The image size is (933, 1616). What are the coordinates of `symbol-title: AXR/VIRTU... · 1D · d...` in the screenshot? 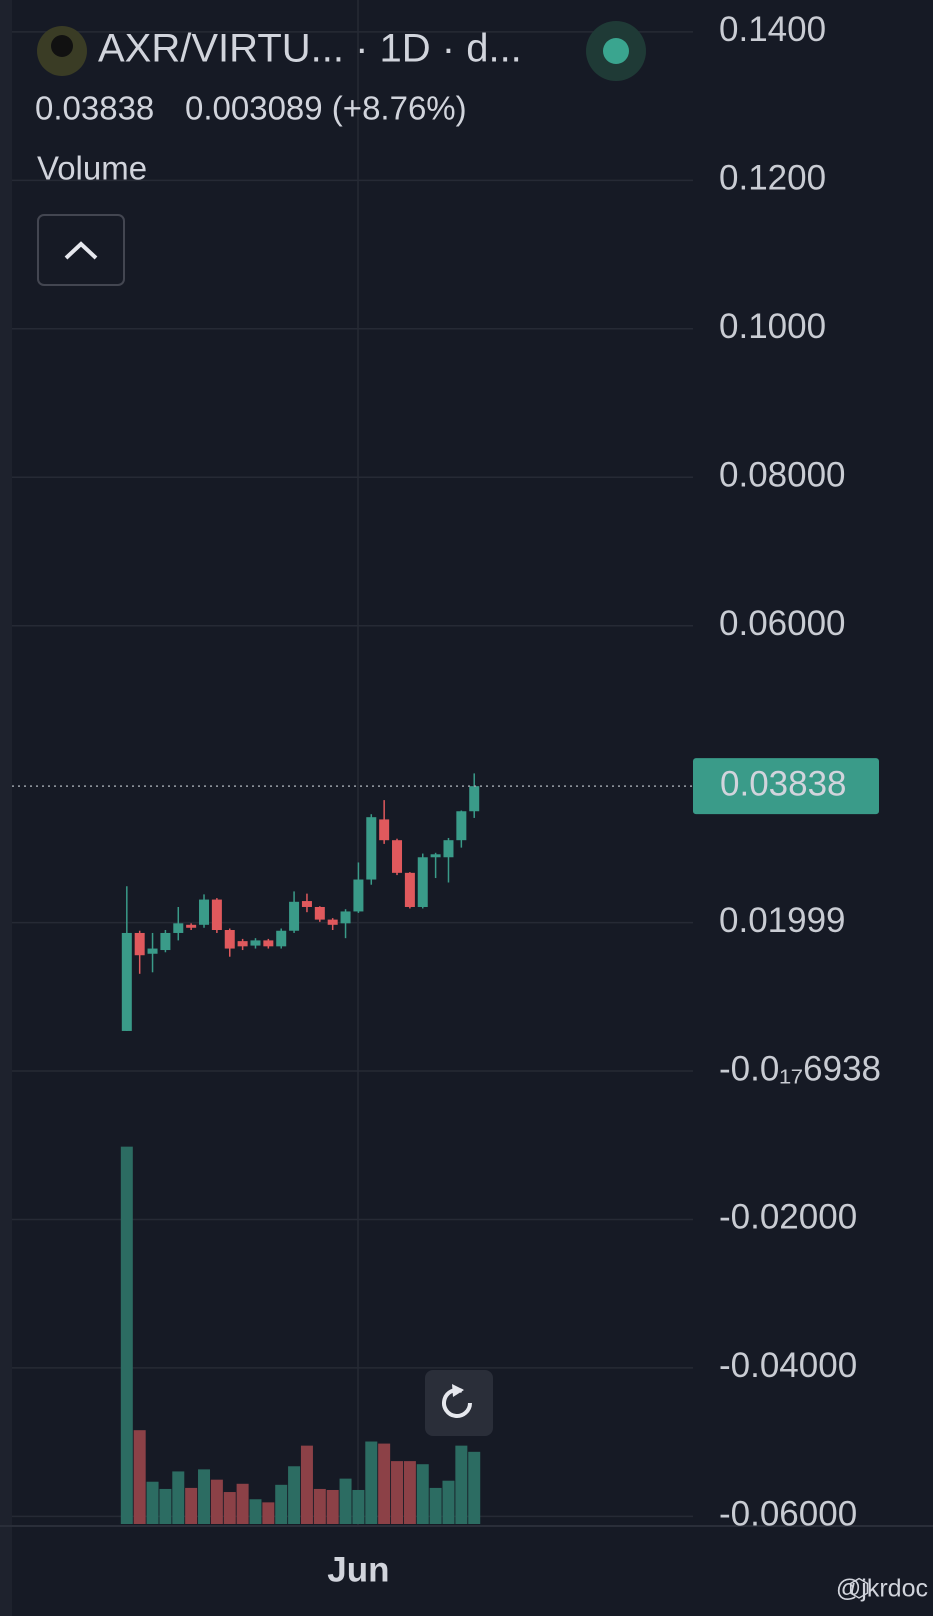 It's located at (310, 49).